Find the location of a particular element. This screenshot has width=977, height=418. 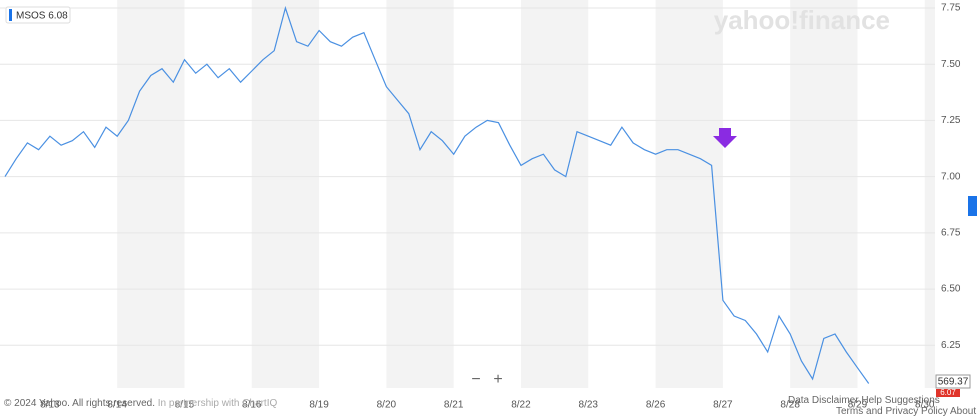

footer-link: Terms is located at coordinates (849, 411).